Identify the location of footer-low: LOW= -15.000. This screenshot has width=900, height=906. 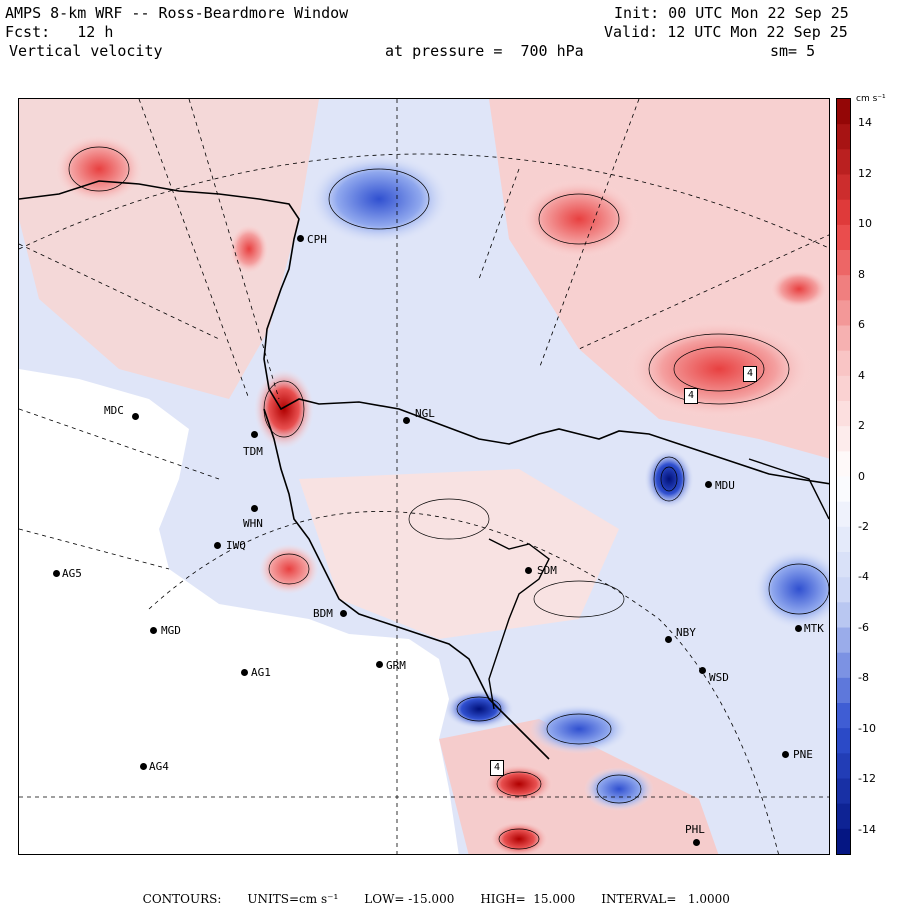
(409, 899).